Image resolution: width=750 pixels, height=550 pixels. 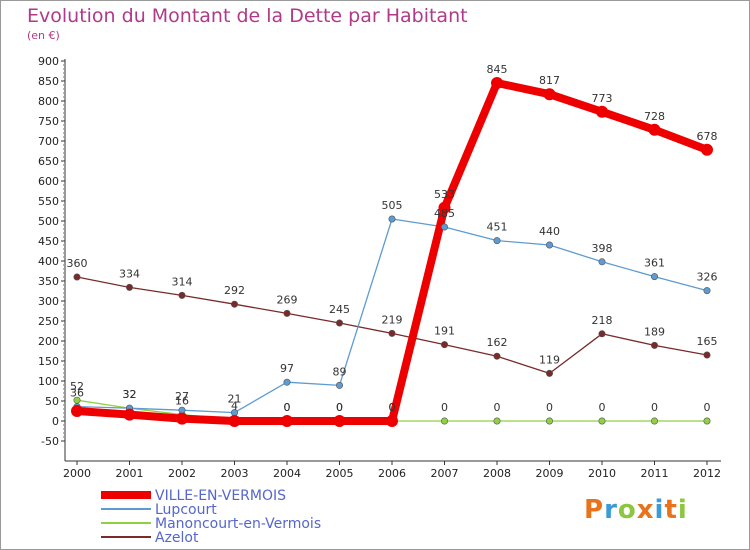 What do you see at coordinates (48, 361) in the screenshot?
I see `y-tick-label: 150` at bounding box center [48, 361].